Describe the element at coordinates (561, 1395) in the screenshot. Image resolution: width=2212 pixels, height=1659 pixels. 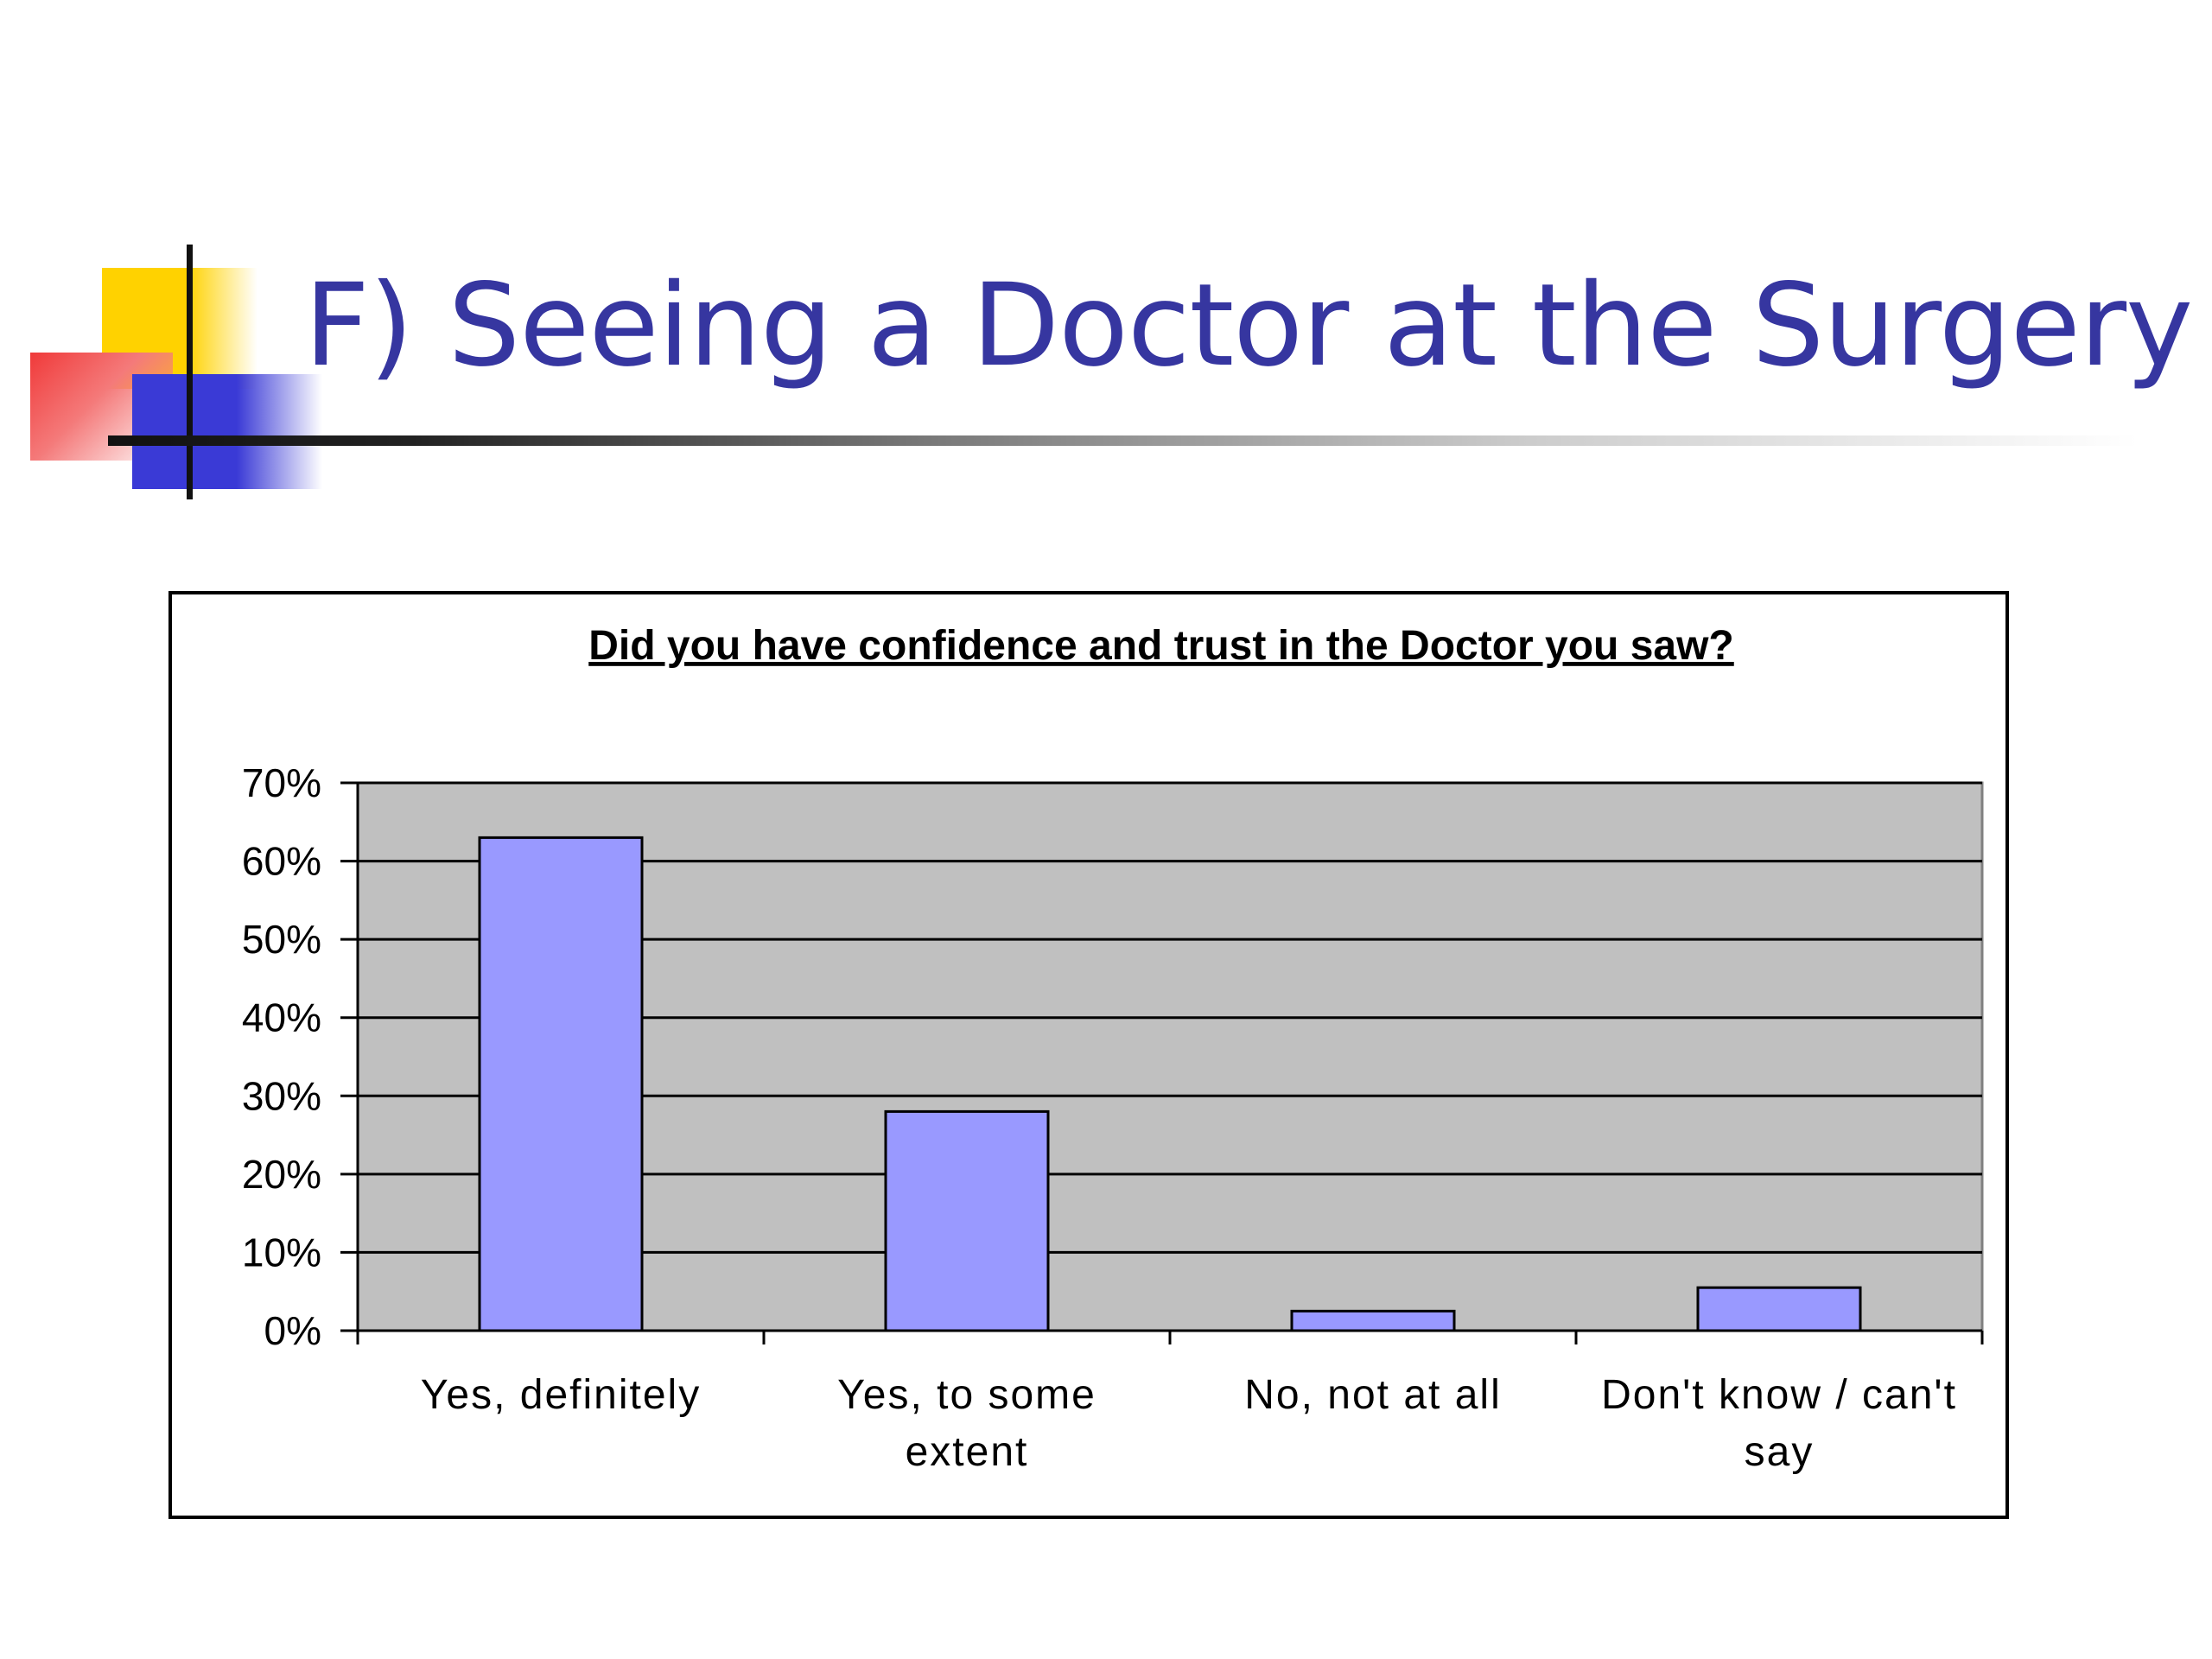
I see `x-category-label: Yes, definitely` at that location.